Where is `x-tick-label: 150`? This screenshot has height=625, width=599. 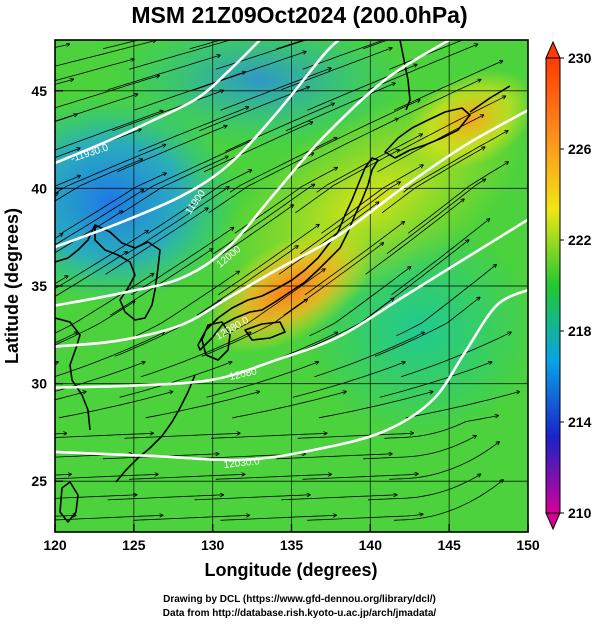 x-tick-label: 150 is located at coordinates (528, 545).